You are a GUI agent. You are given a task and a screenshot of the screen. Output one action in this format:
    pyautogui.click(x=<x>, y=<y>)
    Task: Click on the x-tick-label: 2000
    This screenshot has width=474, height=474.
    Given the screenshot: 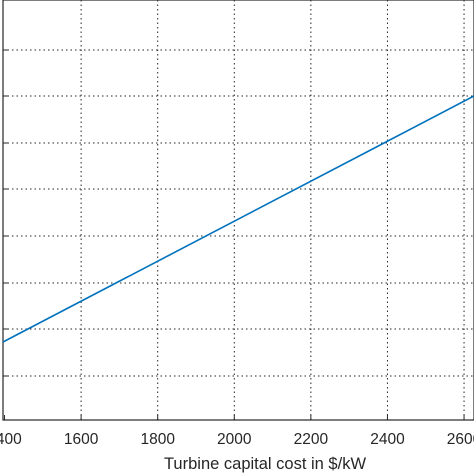 What is the action you would take?
    pyautogui.click(x=234, y=439)
    